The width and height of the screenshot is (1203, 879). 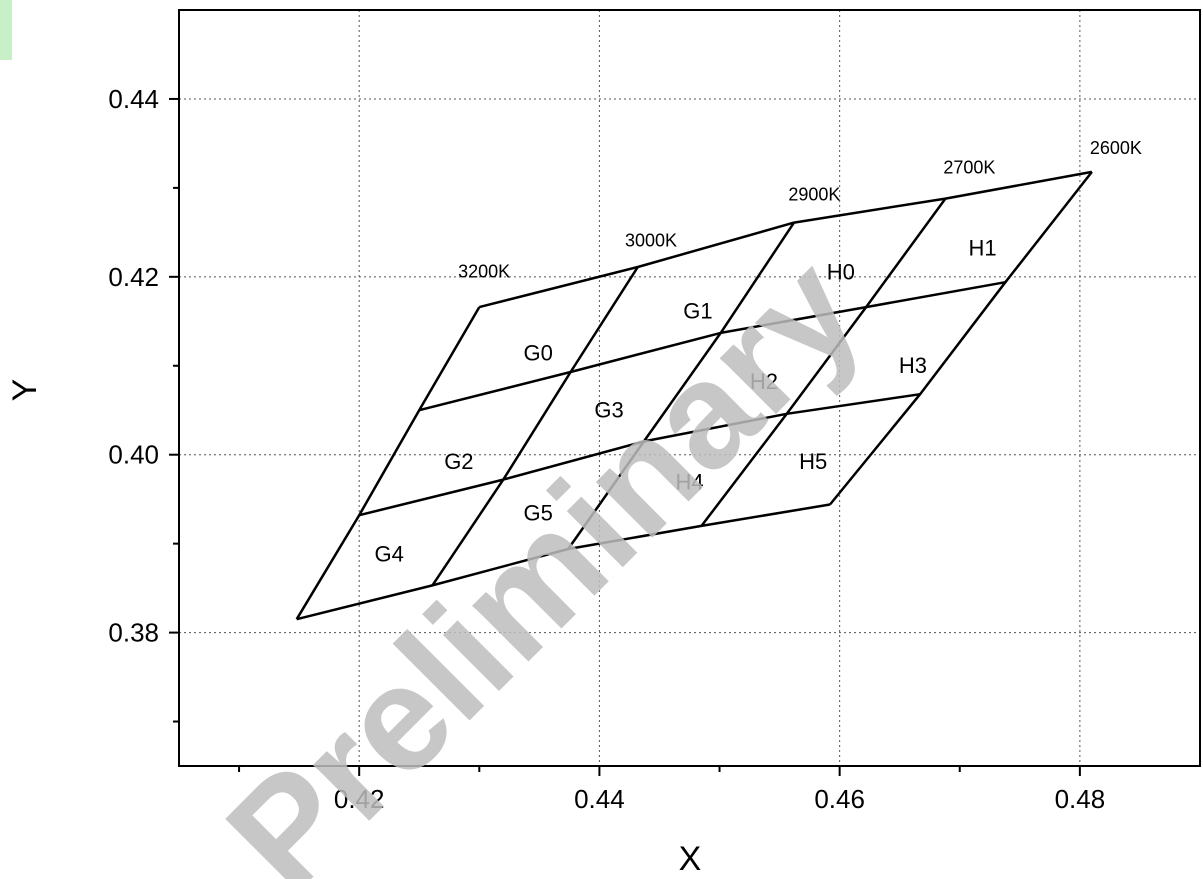 I want to click on cct-label: 3000K, so click(x=651, y=241).